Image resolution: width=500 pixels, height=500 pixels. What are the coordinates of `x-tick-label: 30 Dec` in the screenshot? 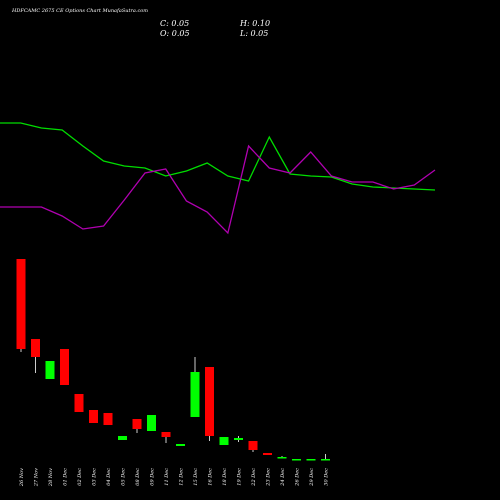 It's located at (327, 477).